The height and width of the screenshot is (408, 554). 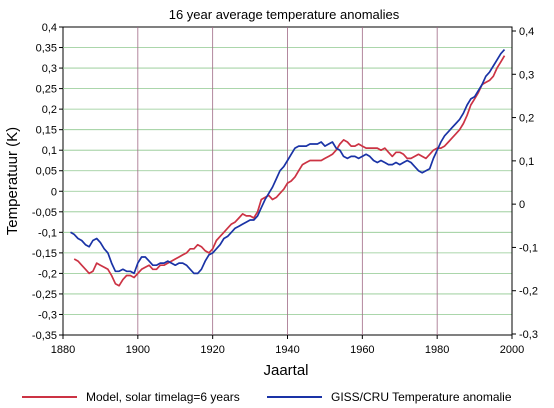 I want to click on y-tick-label: 0,2, so click(x=49, y=110).